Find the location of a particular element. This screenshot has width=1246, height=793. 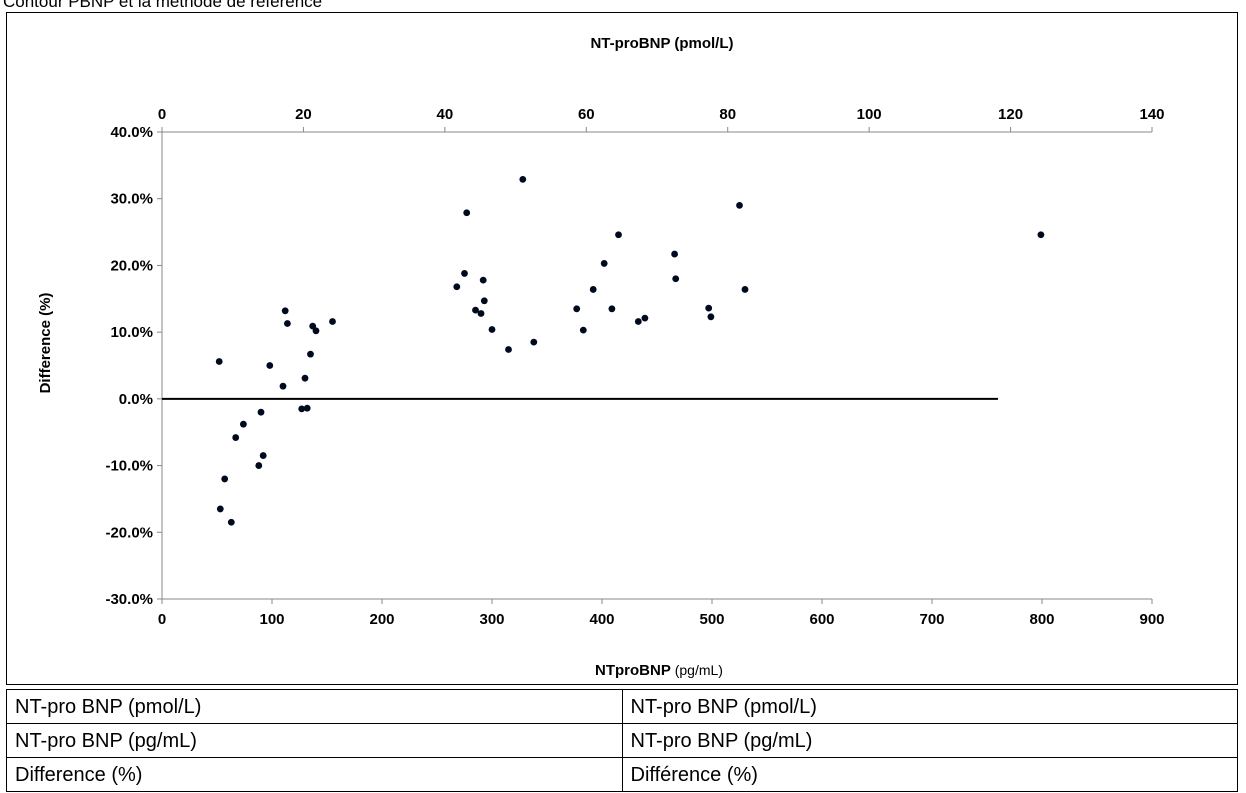

glossary-term-fr: NT-pro BNP (pg/mL) is located at coordinates (929, 740).